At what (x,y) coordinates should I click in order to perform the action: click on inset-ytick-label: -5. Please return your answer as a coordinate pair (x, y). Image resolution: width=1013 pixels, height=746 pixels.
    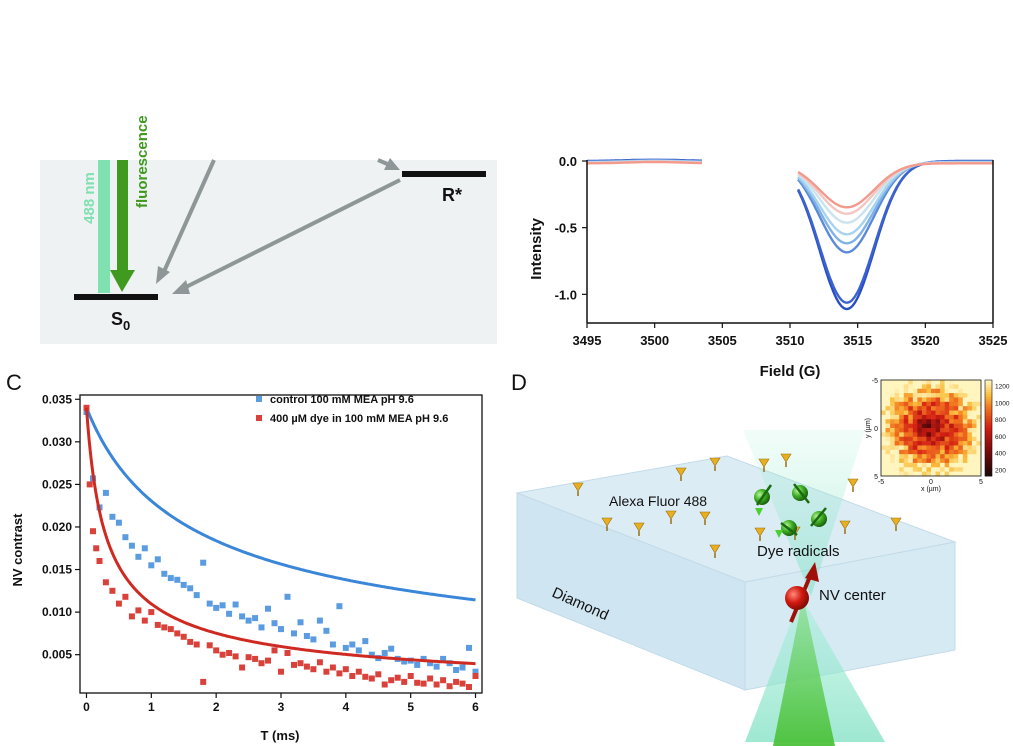
    Looking at the image, I should click on (875, 381).